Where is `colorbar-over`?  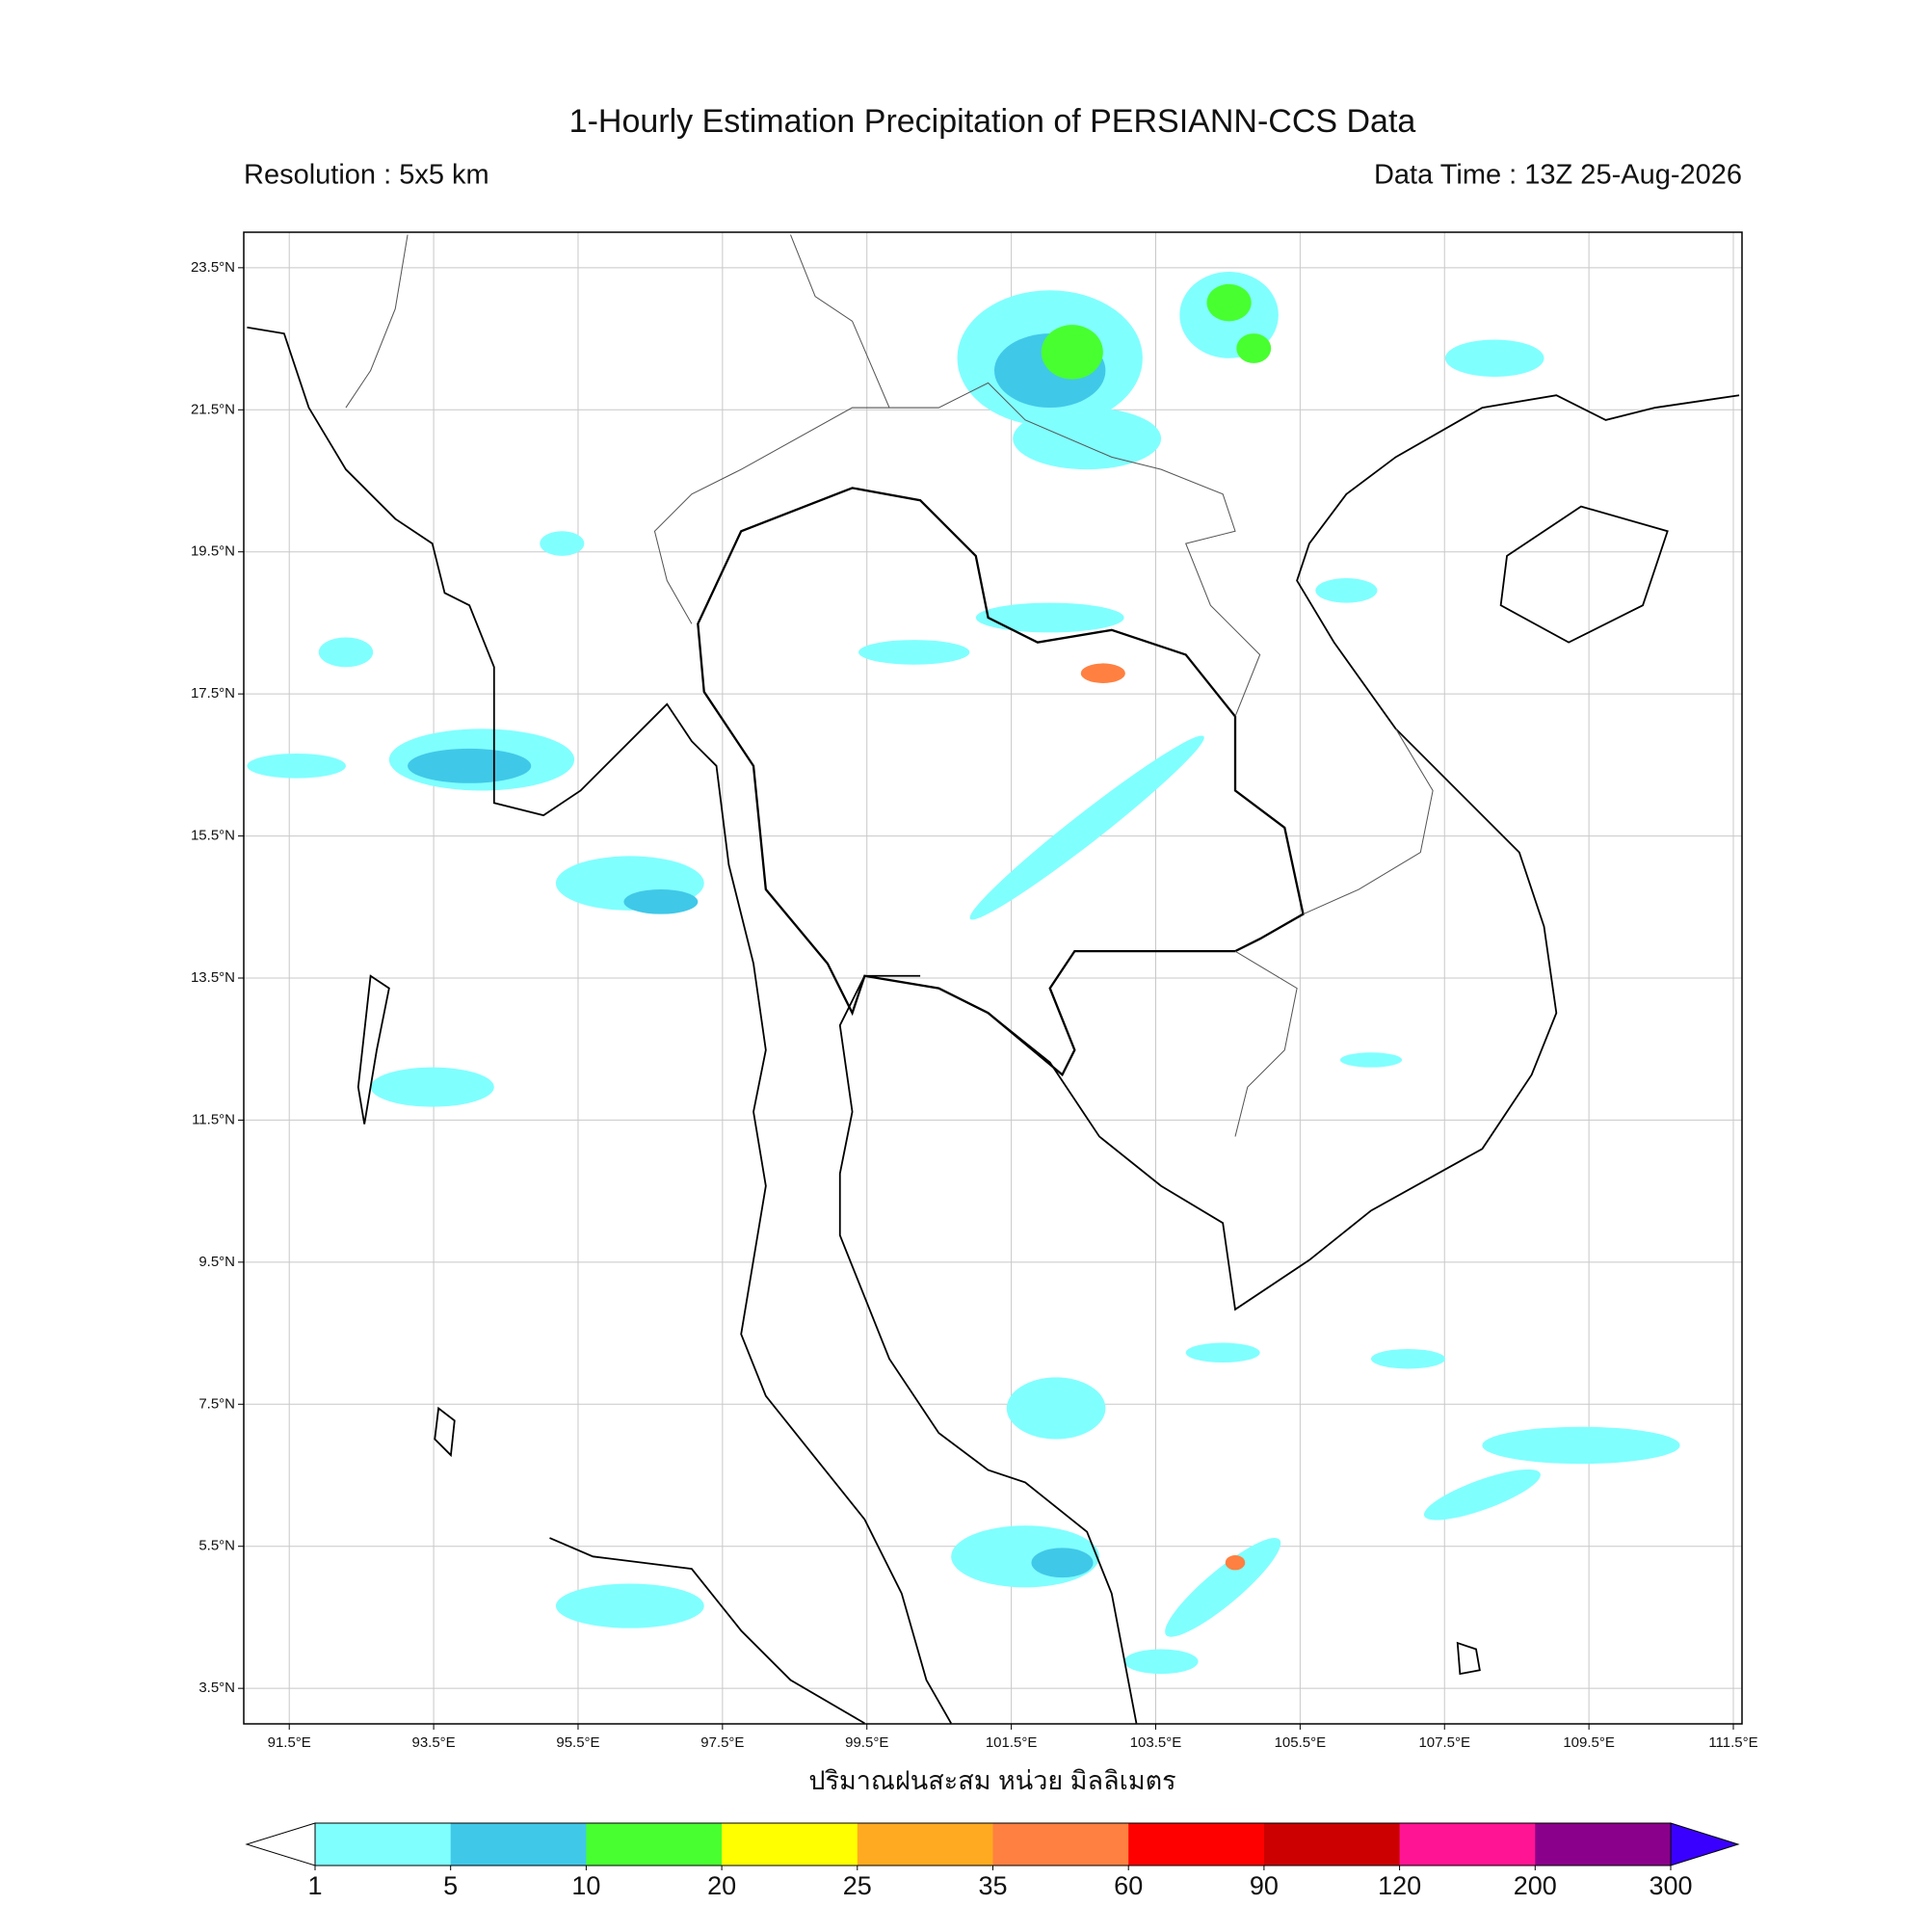 colorbar-over is located at coordinates (1705, 1844).